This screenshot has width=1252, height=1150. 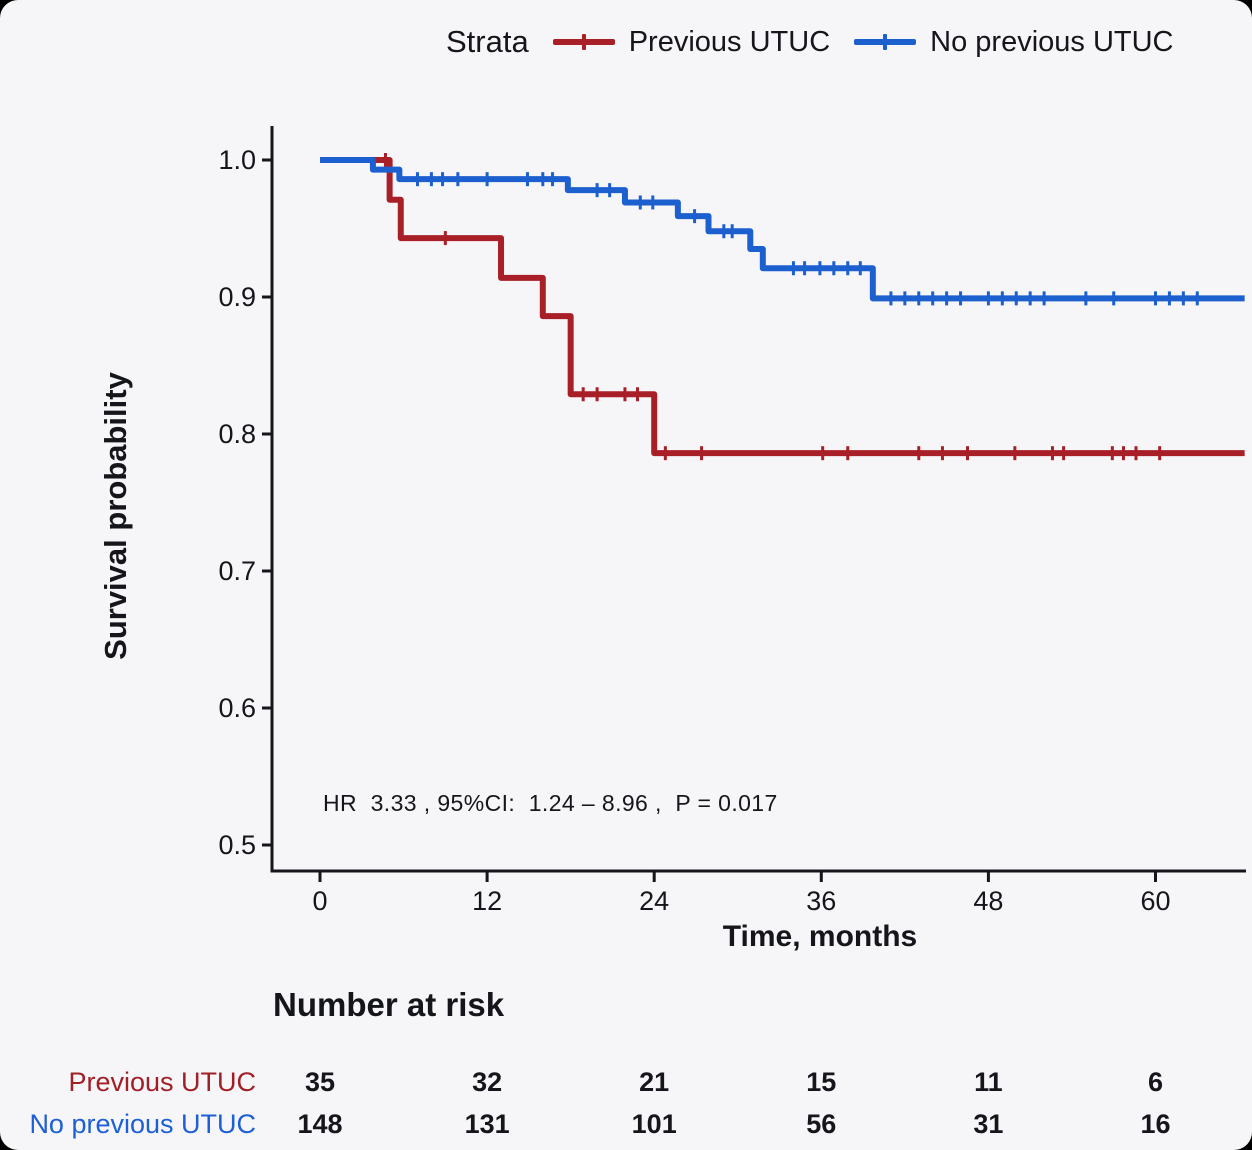 What do you see at coordinates (115, 516) in the screenshot?
I see `y-axis-title: Survival probability` at bounding box center [115, 516].